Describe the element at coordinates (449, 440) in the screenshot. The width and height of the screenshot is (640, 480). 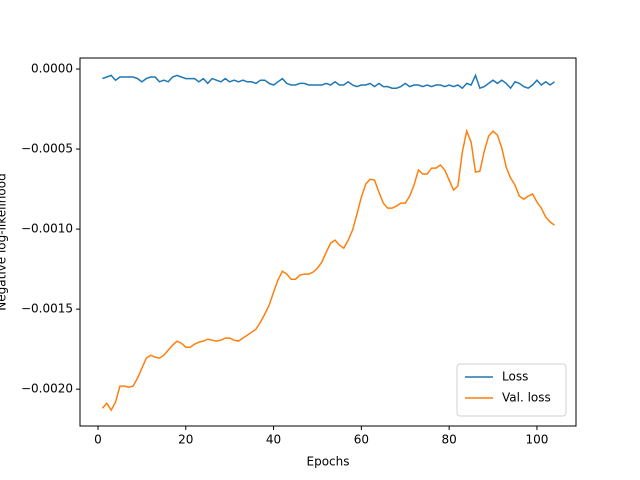
I see `x-tick-label: 80` at that location.